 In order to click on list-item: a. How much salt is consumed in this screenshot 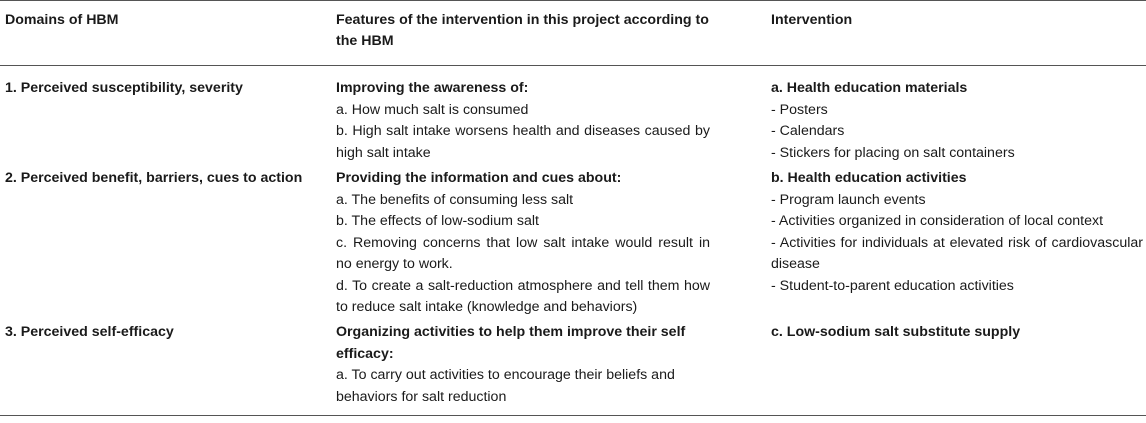, I will do `click(432, 109)`.